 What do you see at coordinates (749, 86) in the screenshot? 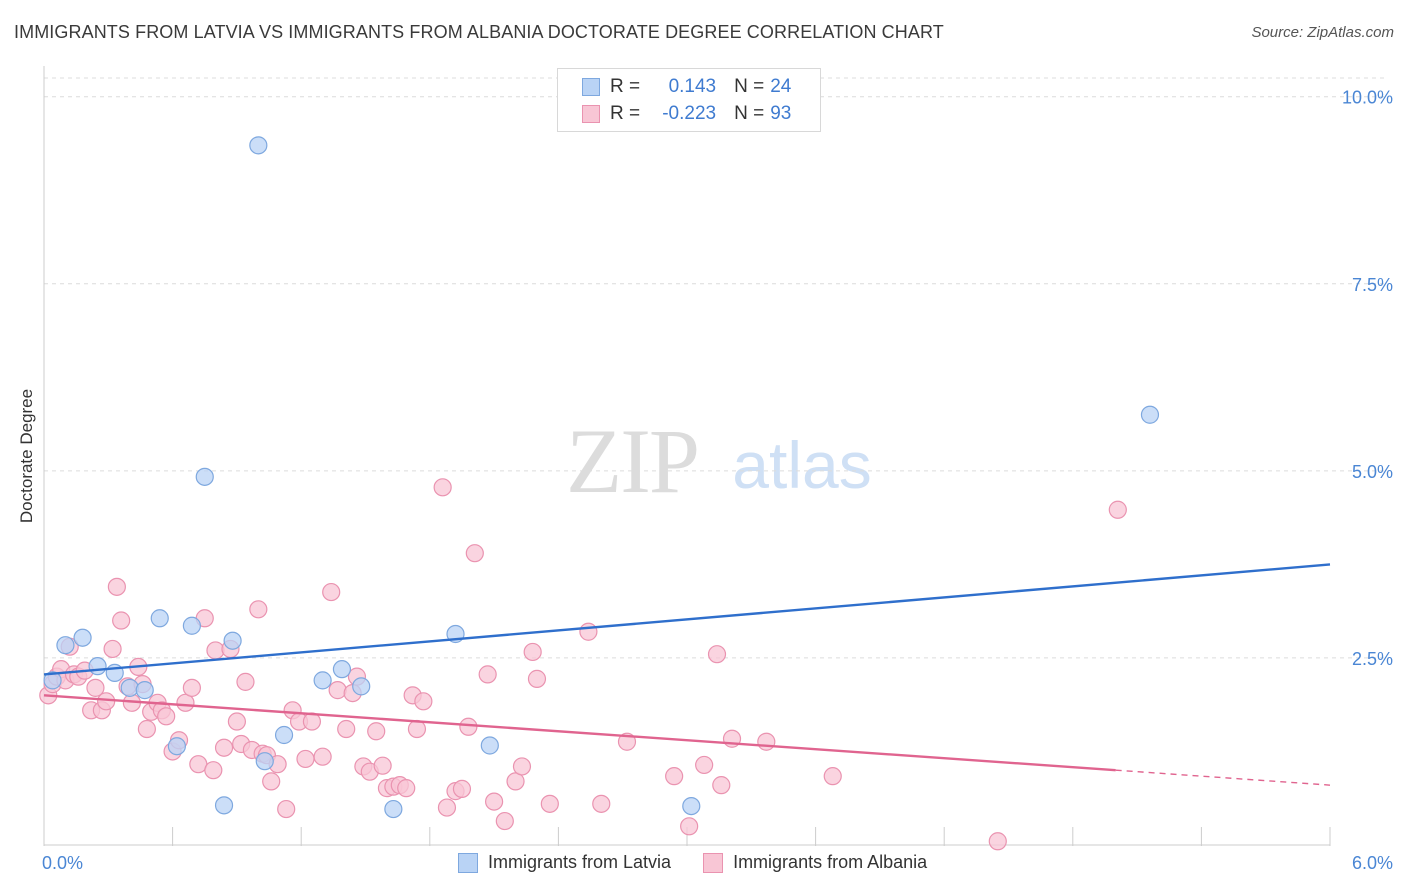
I see `latvia-n-label: N =` at bounding box center [749, 86].